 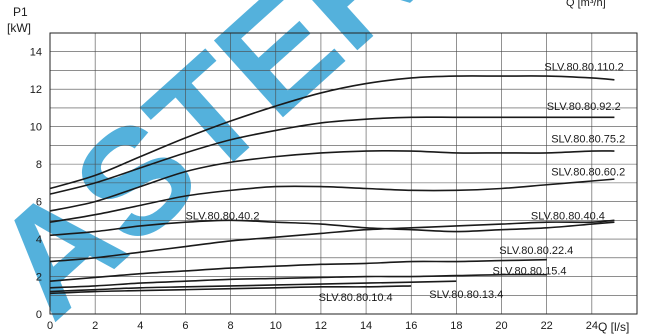 What do you see at coordinates (592, 326) in the screenshot?
I see `x-tick-label: 24` at bounding box center [592, 326].